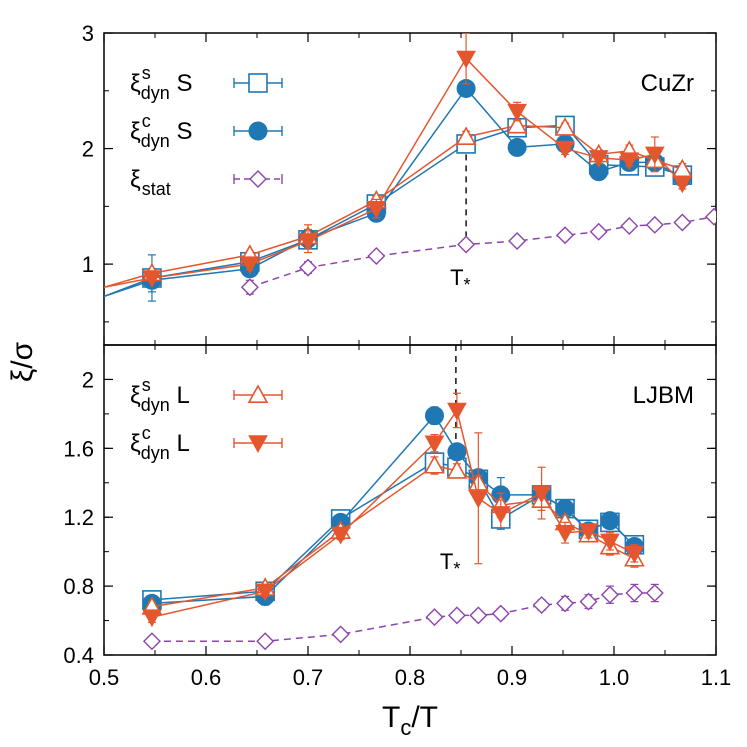 This screenshot has width=747, height=747. What do you see at coordinates (78, 448) in the screenshot?
I see `y-tick-label: 1.6` at bounding box center [78, 448].